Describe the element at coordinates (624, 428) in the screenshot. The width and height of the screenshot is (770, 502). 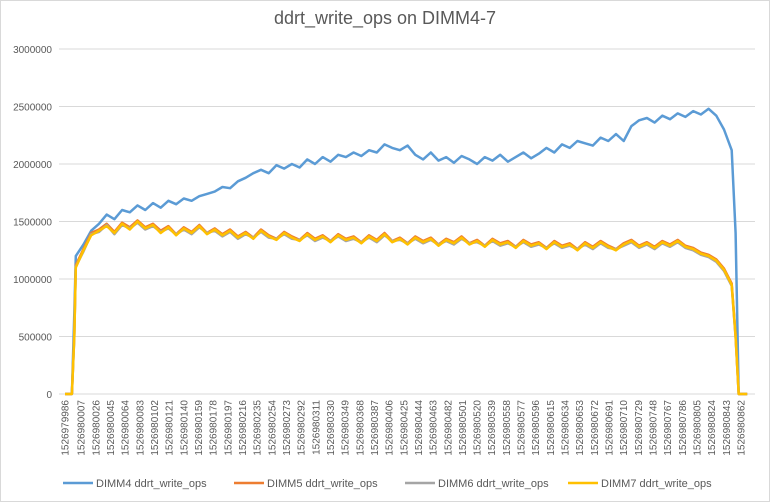
I see `x-tick-label: 1526980710` at that location.